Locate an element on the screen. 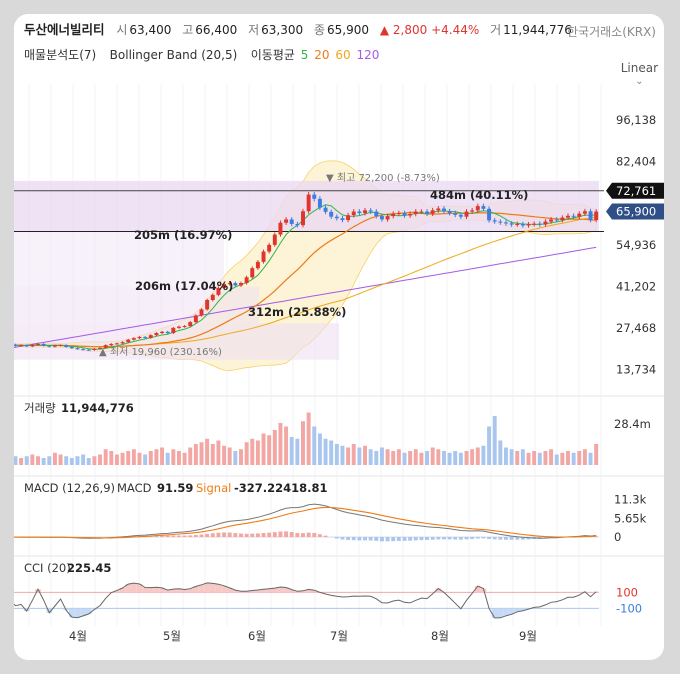  scale-toggle: Linear ⌄ is located at coordinates (639, 74).